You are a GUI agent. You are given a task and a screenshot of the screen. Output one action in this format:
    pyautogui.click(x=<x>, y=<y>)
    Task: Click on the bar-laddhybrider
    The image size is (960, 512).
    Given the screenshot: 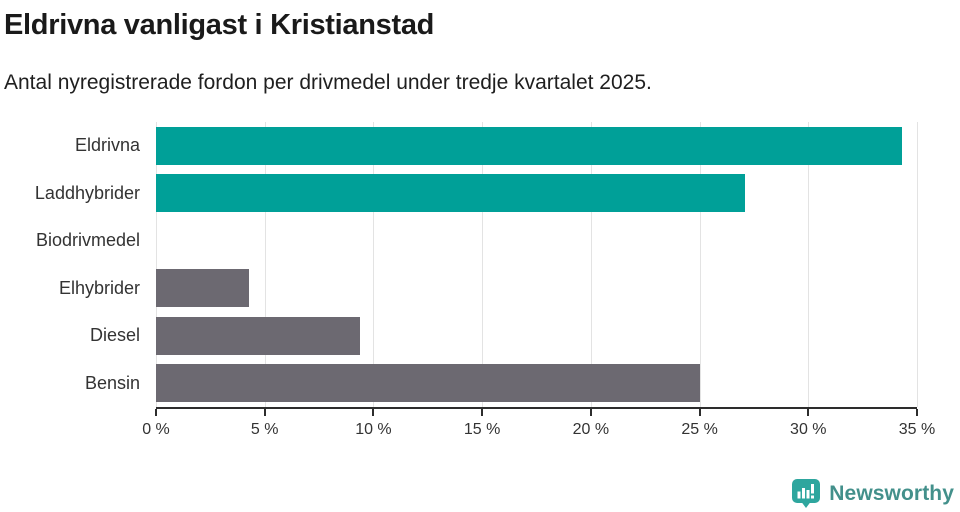 What is the action you would take?
    pyautogui.click(x=451, y=193)
    